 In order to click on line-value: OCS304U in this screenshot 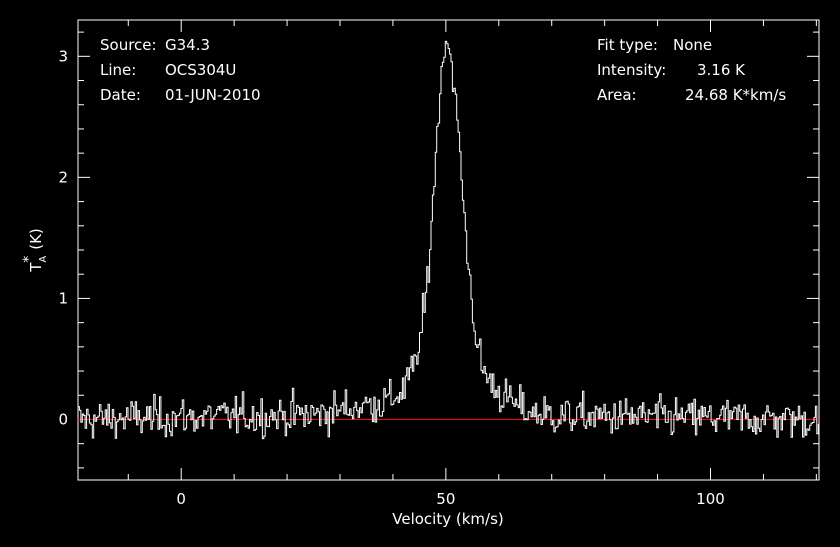, I will do `click(200, 70)`.